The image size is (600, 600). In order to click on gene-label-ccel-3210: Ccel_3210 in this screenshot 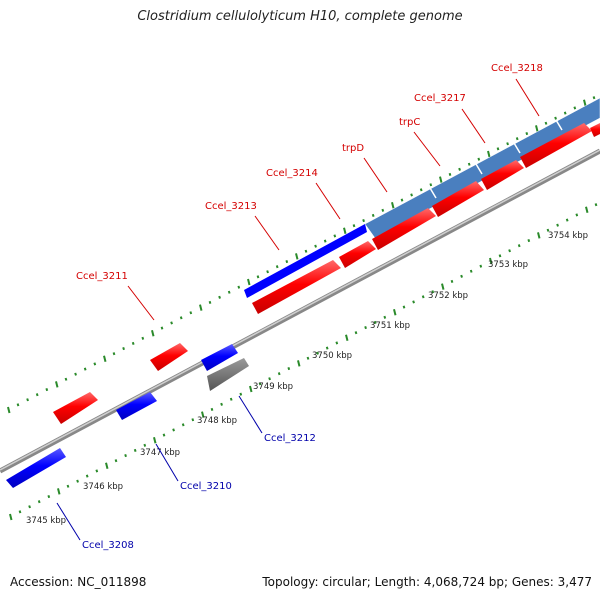, I will do `click(206, 486)`.